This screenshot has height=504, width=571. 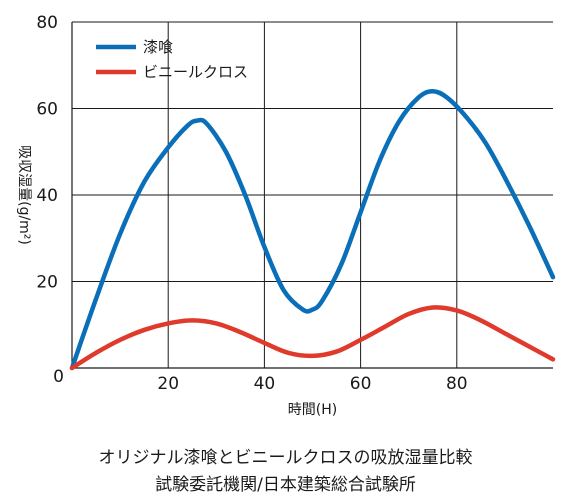 What do you see at coordinates (58, 377) in the screenshot?
I see `y-tick-label: 0` at bounding box center [58, 377].